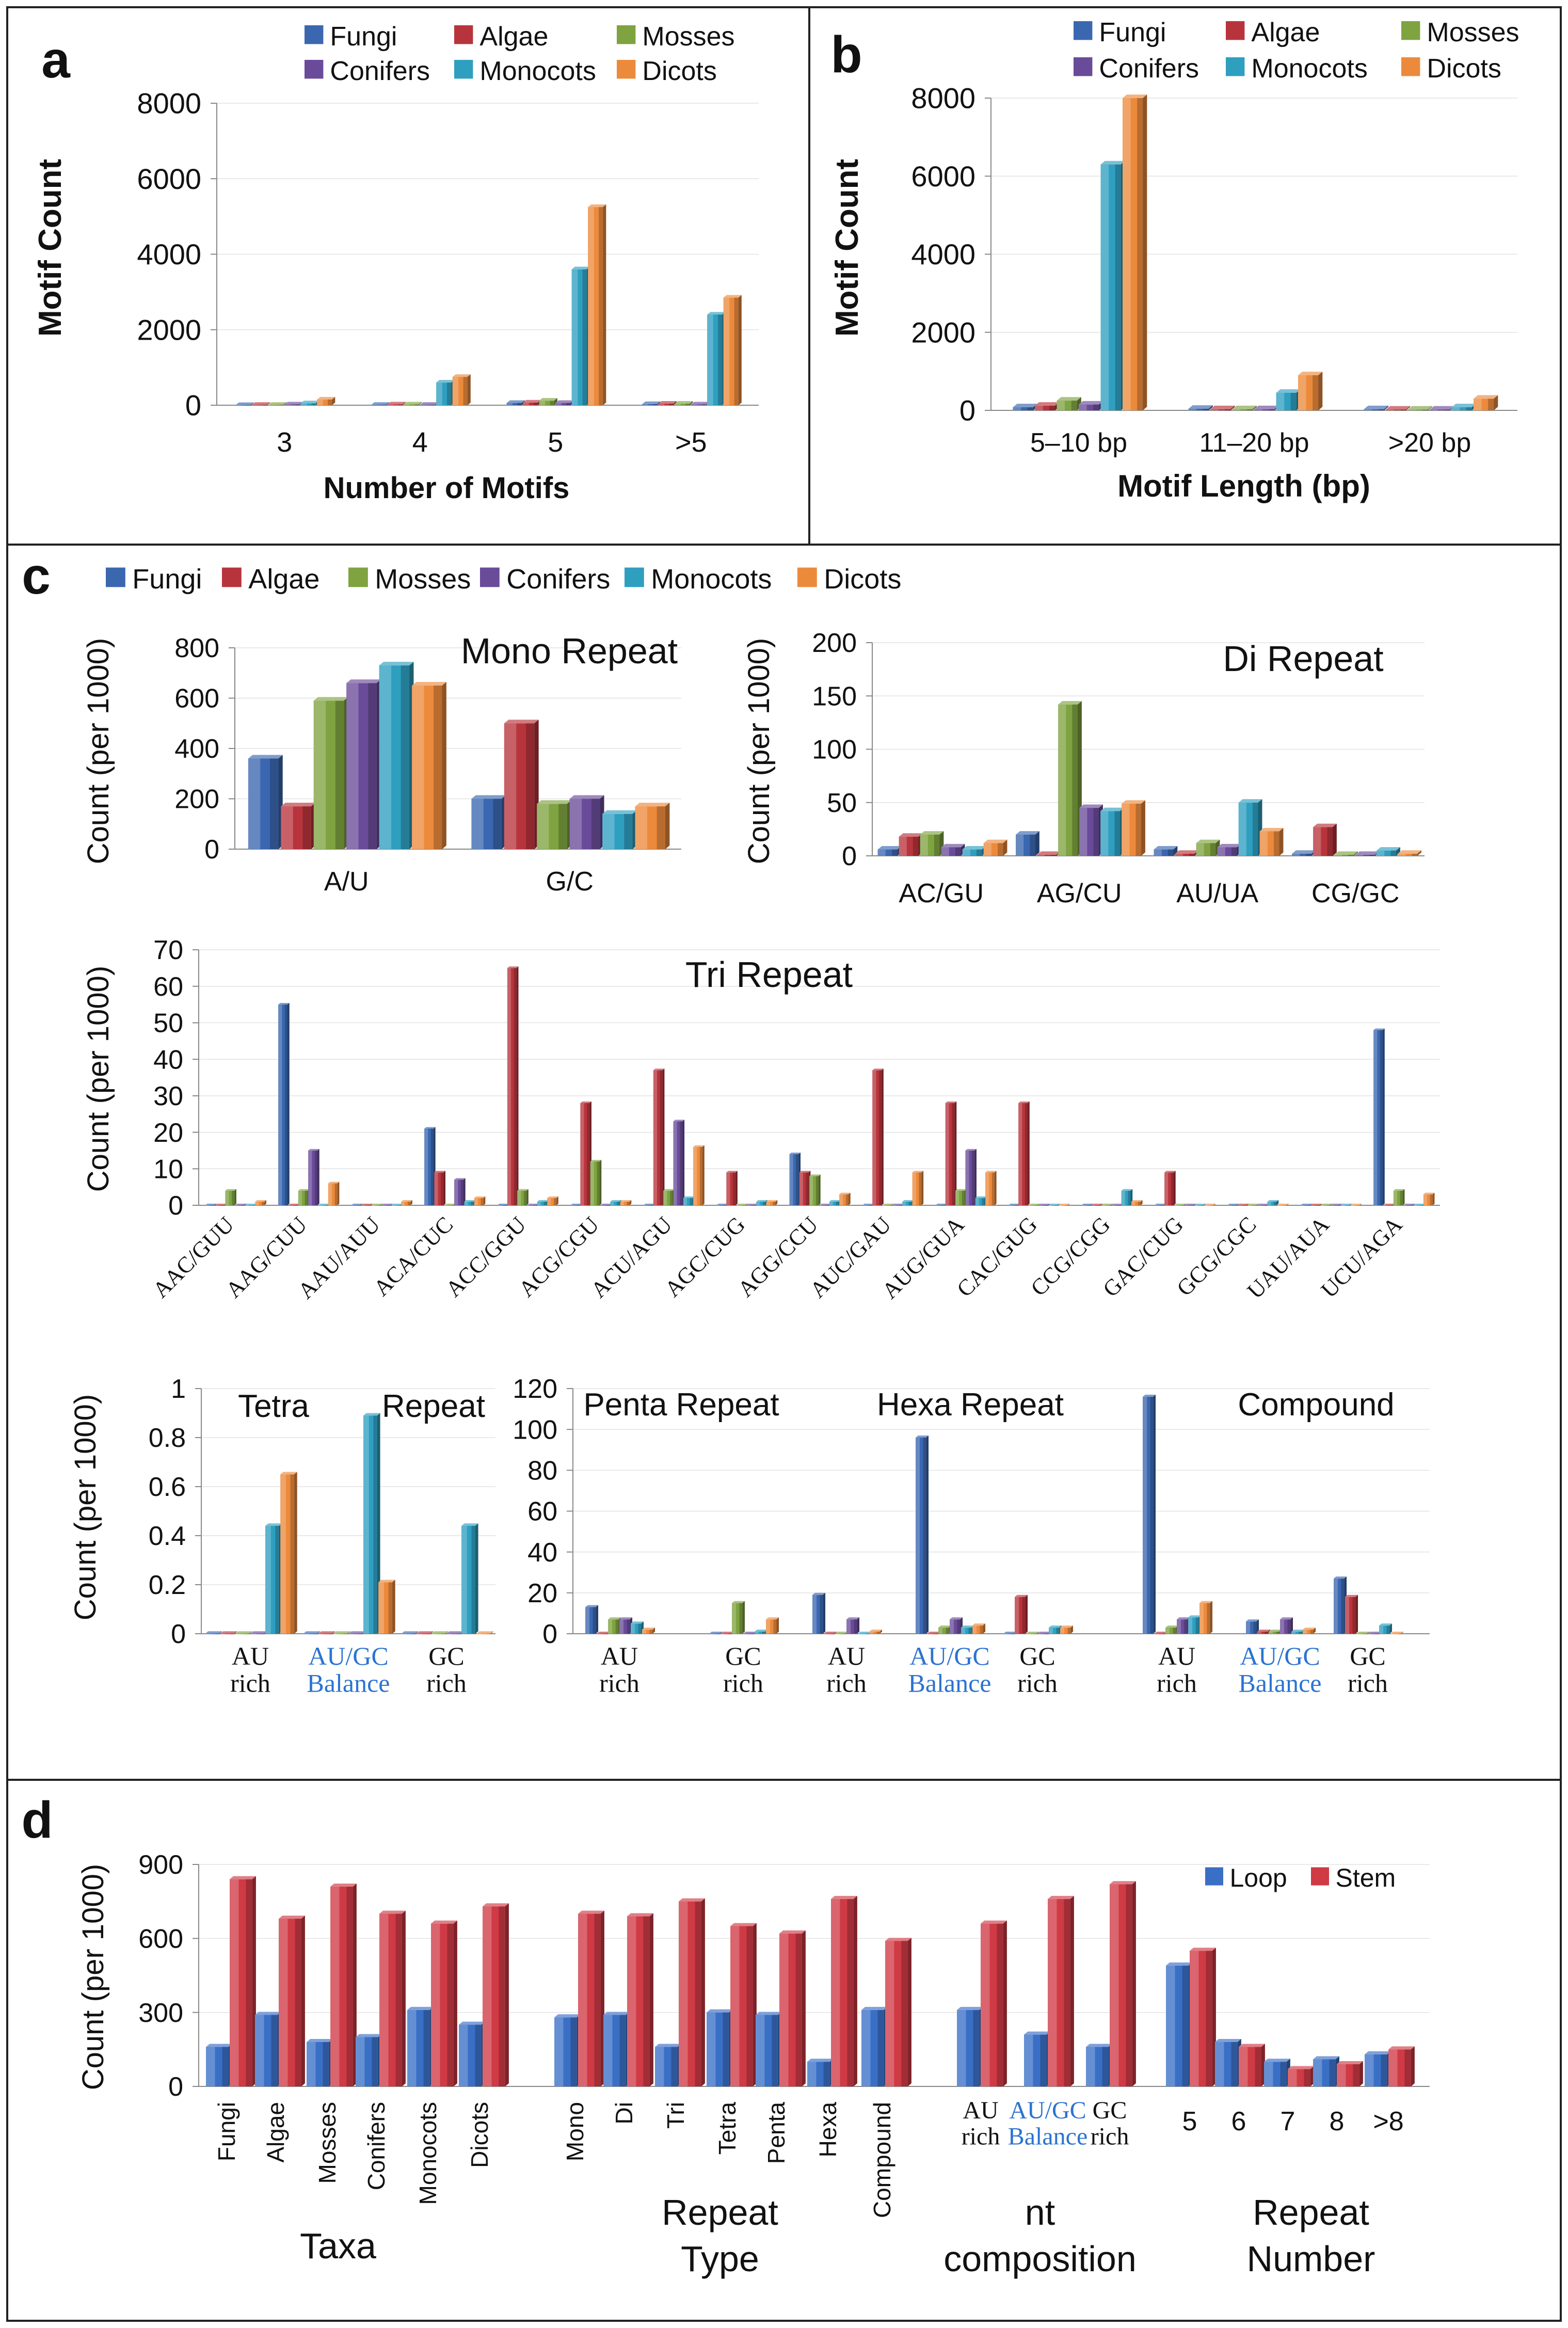  I want to click on bar-c1-algae-g-c, so click(521, 784).